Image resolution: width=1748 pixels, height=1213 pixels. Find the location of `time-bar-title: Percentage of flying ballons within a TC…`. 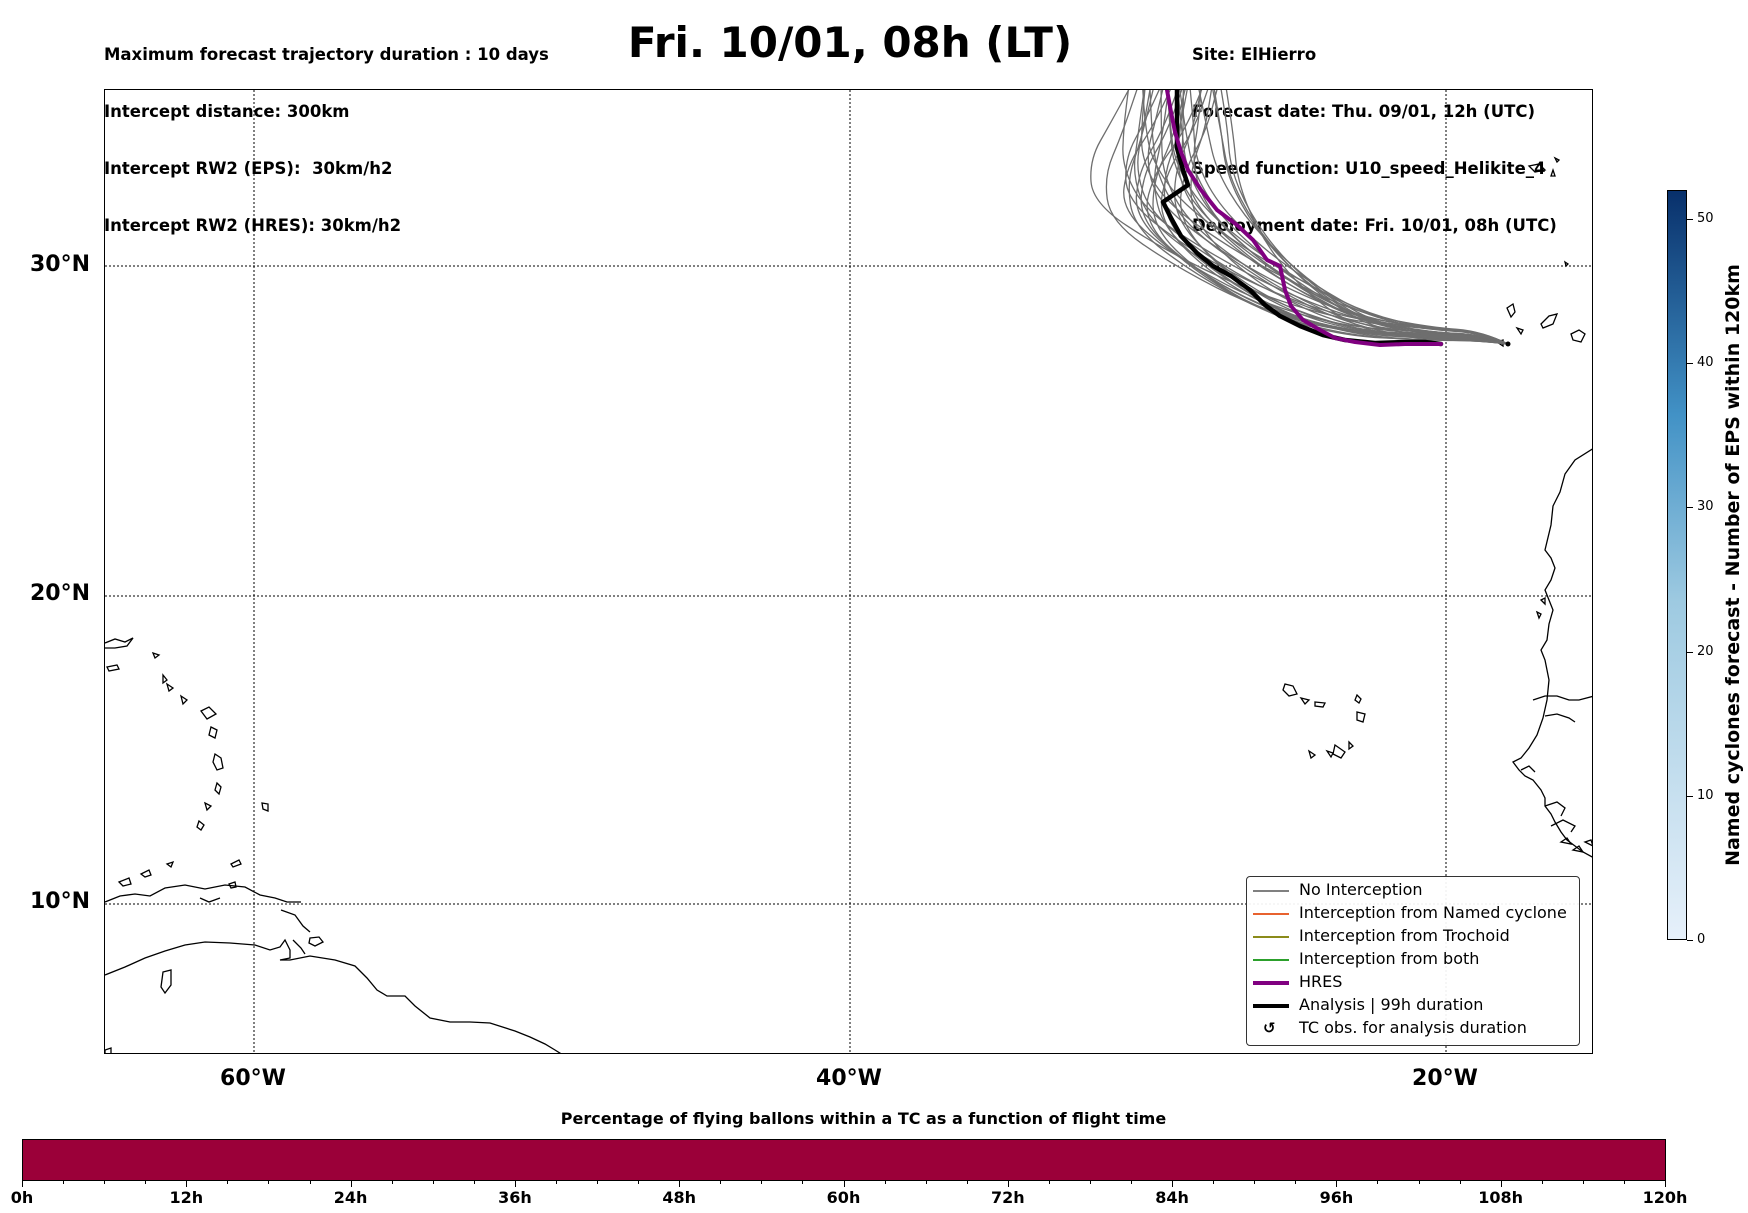

time-bar-title: Percentage of flying ballons within a TC… is located at coordinates (863, 1118).